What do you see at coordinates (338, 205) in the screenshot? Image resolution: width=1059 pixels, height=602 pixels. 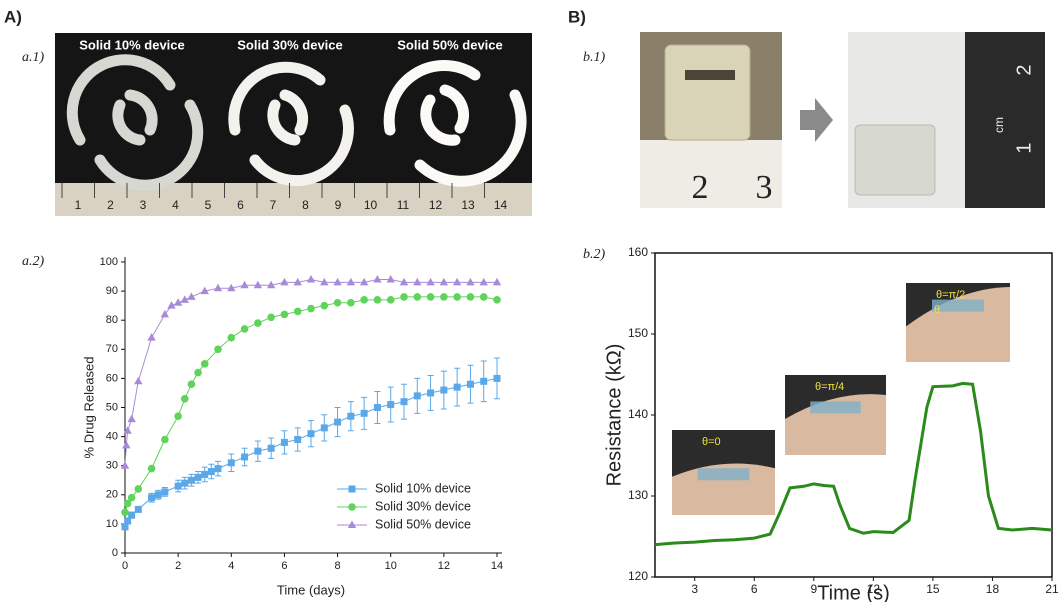 I see `ruler-number: 9` at bounding box center [338, 205].